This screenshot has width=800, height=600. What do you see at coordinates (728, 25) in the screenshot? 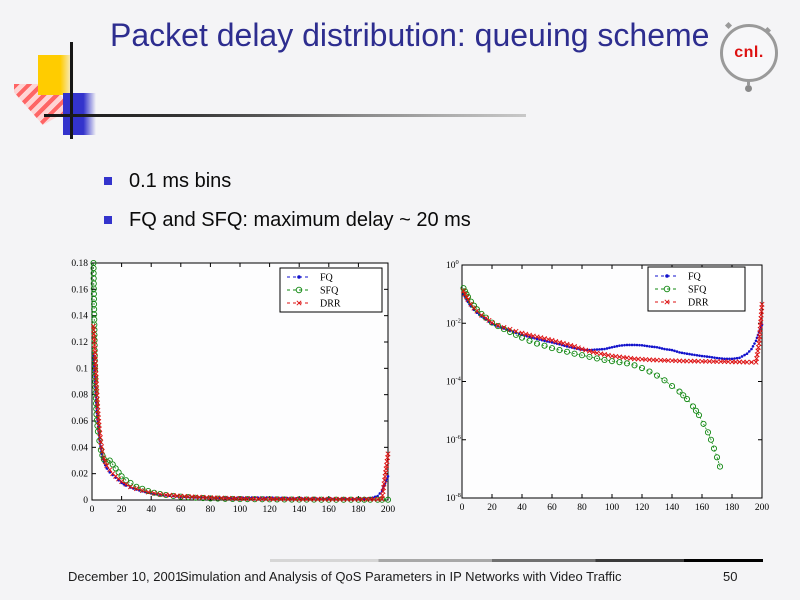
I see `logo-nub-icon` at bounding box center [728, 25].